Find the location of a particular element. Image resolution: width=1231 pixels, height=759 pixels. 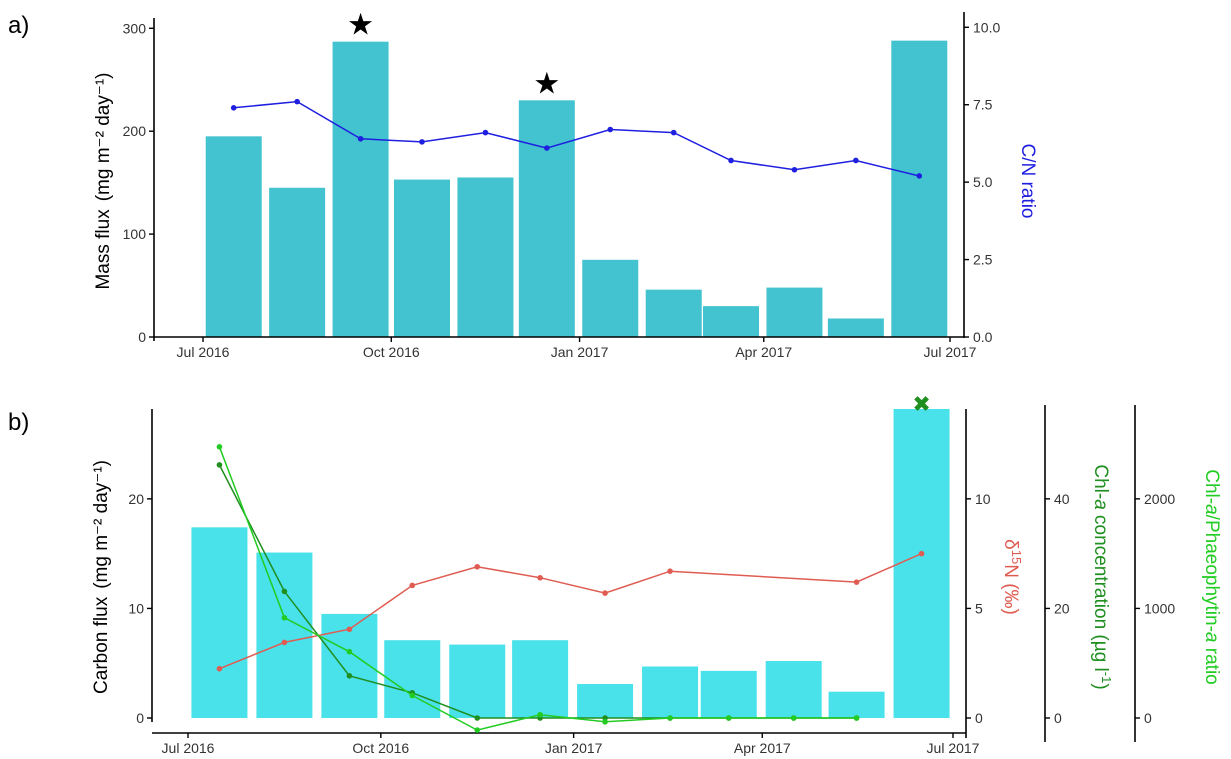

b-x-tick-label: Oct 2016 is located at coordinates (380, 748).